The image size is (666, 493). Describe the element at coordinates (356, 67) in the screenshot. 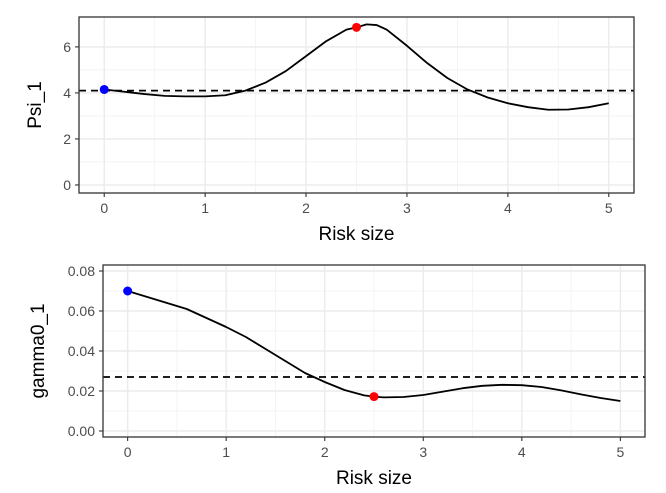

I see `series-line` at that location.